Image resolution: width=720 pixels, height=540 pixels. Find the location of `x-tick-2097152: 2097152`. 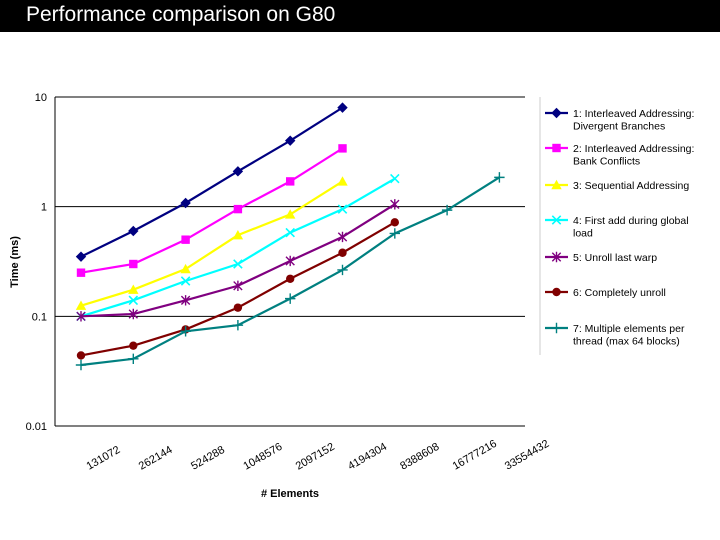

x-tick-2097152: 2097152 is located at coordinates (315, 457).